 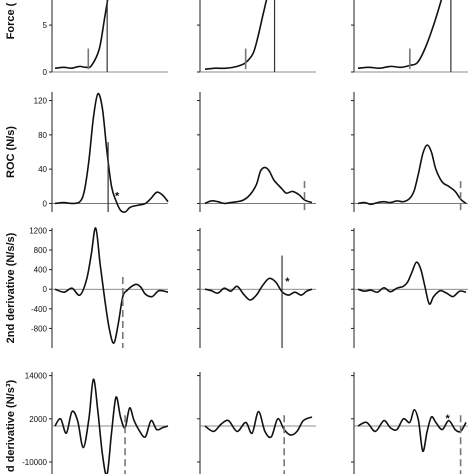 I want to click on y-axis-label: d derivative (N/s³), so click(x=11, y=426).